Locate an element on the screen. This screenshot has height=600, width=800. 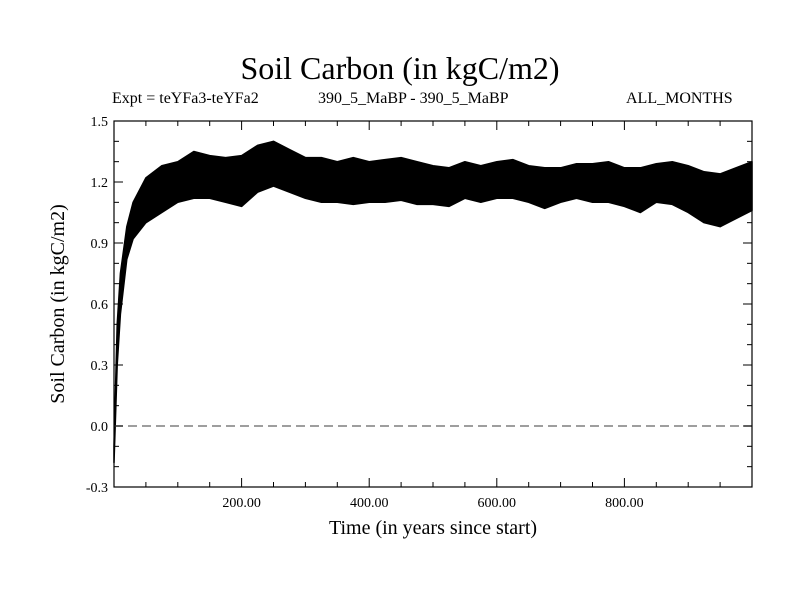
y-tick-label: 0.6 is located at coordinates (100, 305).